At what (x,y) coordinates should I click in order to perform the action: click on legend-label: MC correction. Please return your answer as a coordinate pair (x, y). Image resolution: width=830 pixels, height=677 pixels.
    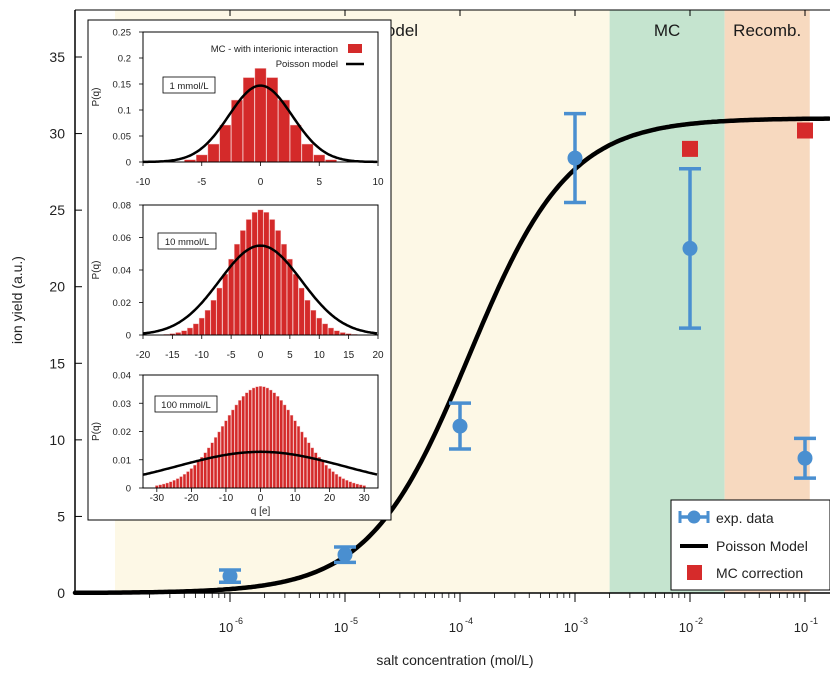
    Looking at the image, I should click on (759, 573).